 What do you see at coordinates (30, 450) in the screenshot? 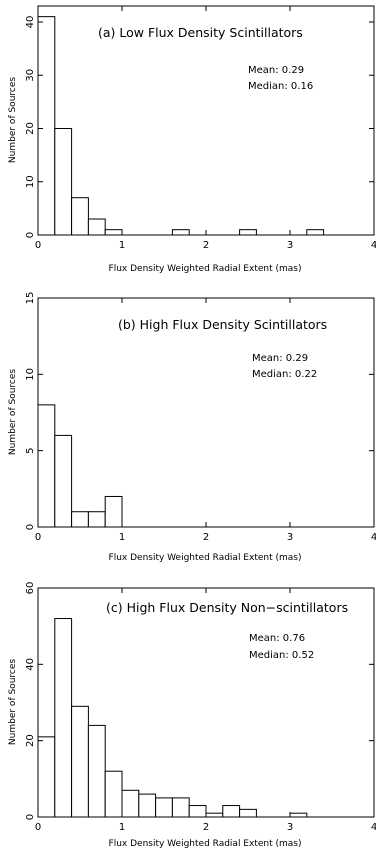
I see `panel-b-y-tick-label: 5` at bounding box center [30, 450].